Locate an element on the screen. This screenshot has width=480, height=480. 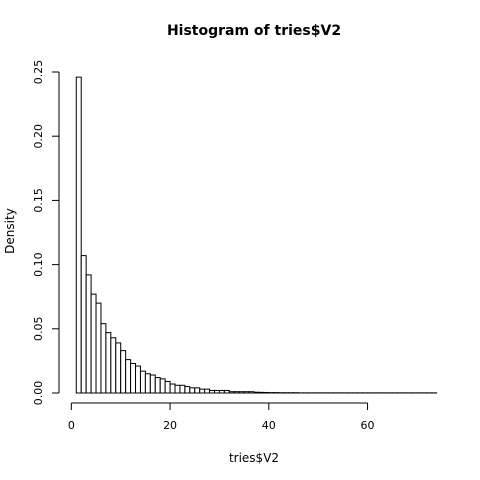
y-tick-label: 0.00 is located at coordinates (38, 393).